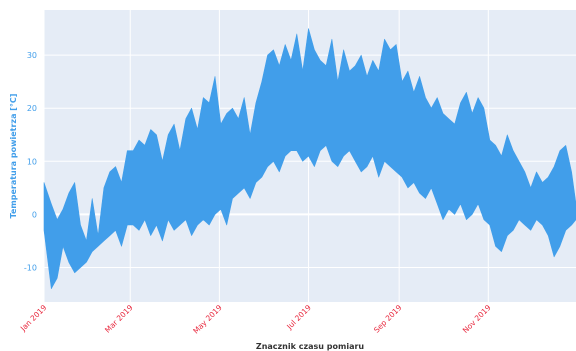 This screenshot has height=351, width=576. What do you see at coordinates (207, 319) in the screenshot?
I see `x-tick-label: May 2019` at bounding box center [207, 319].